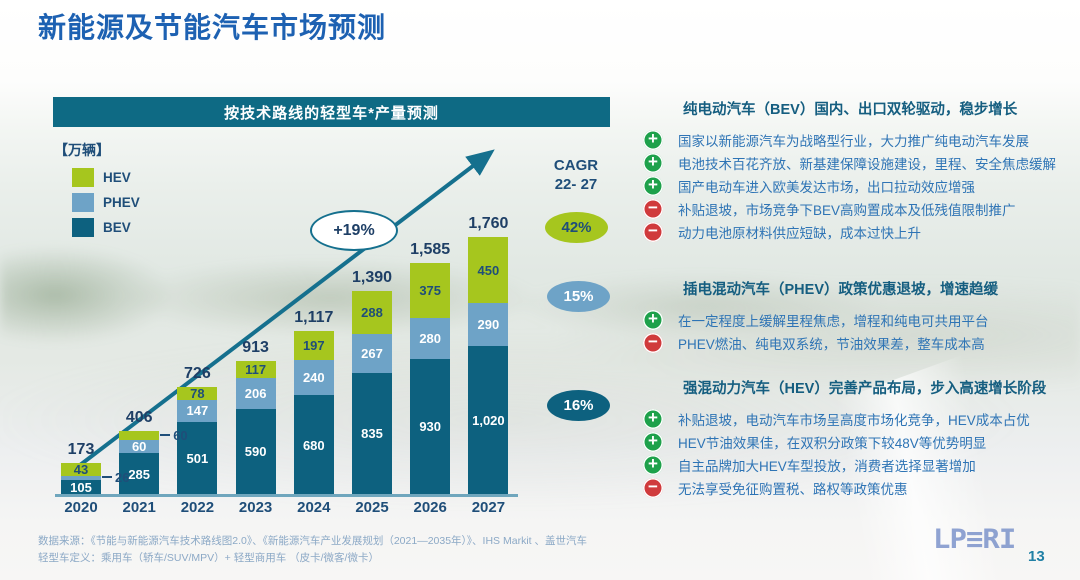  I want to click on chart-title-bar: 按技术路线的轻型车*产量预测, so click(331, 112).